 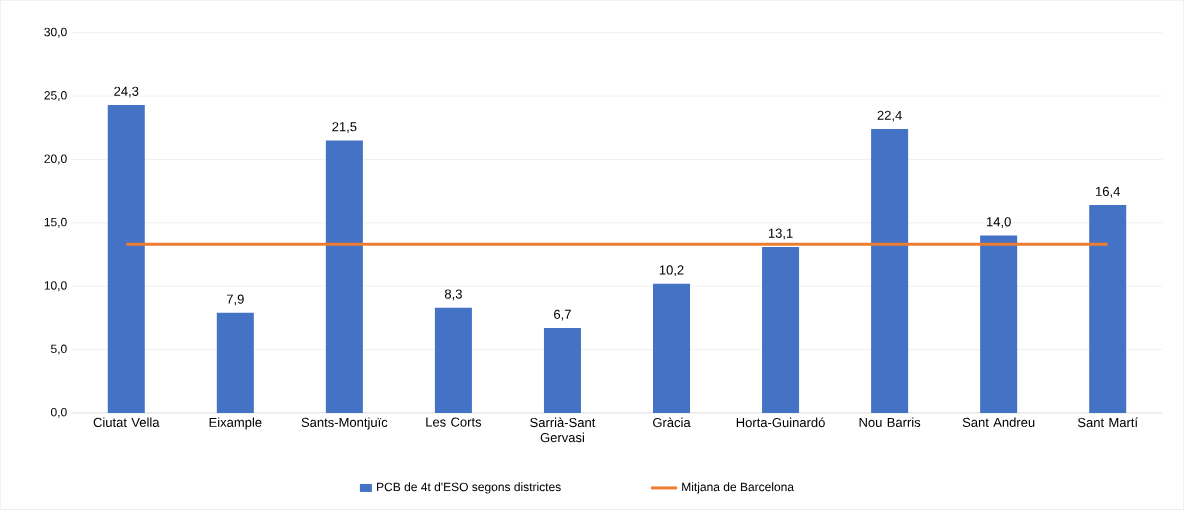 I want to click on x-tick-label: Ciutat Vella, so click(x=126, y=422).